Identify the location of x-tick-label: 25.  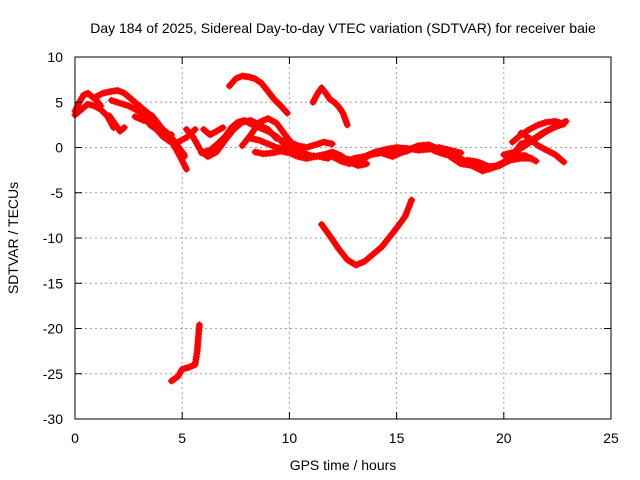
(611, 438).